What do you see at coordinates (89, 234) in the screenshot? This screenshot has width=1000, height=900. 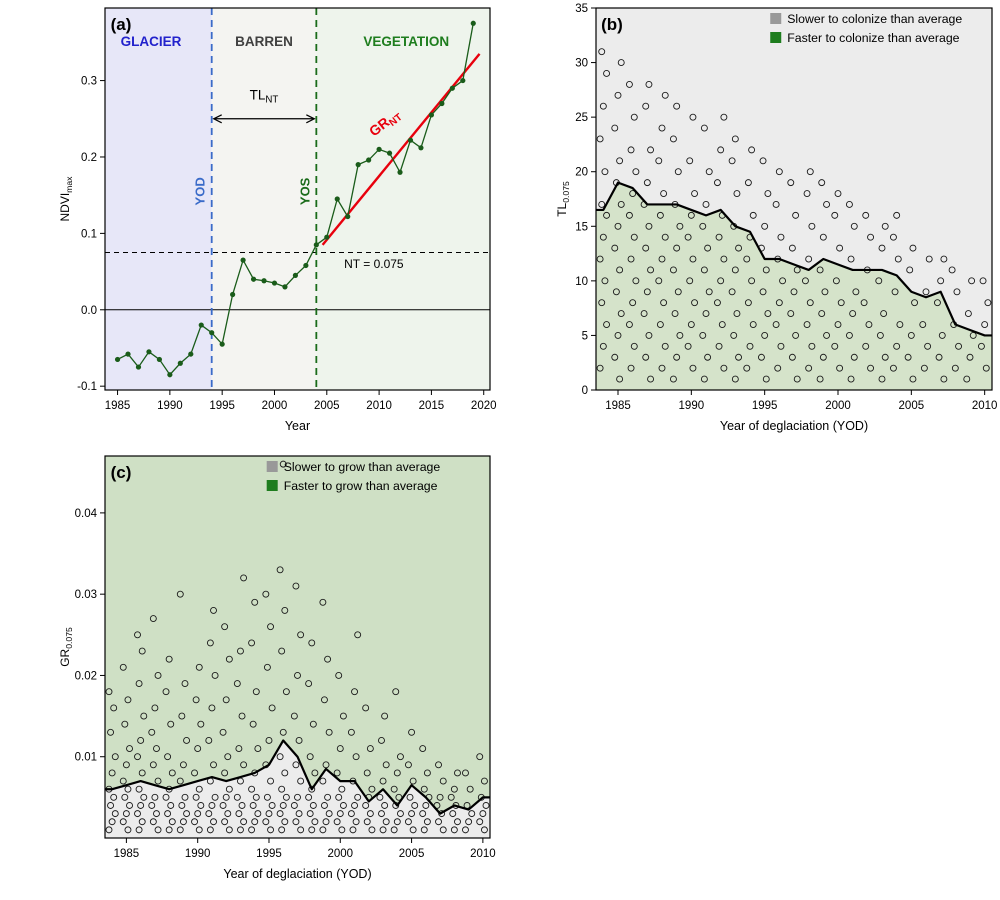 I see `y-tick-label: 0.1` at bounding box center [89, 234].